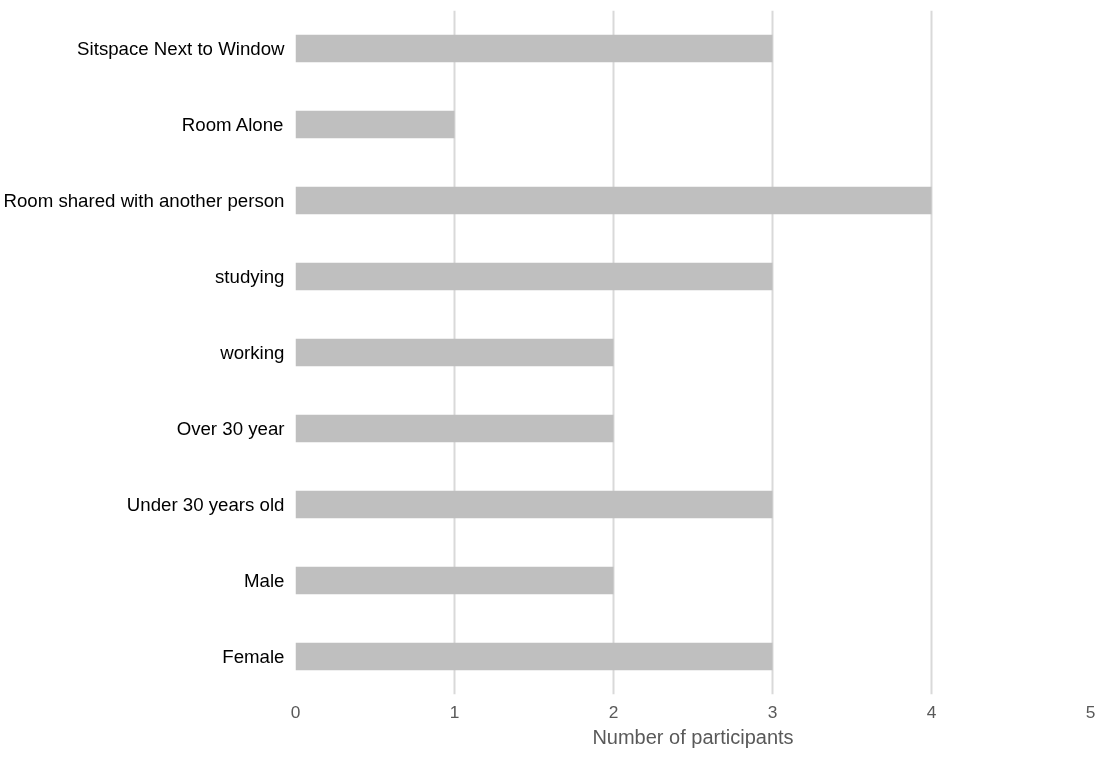  Describe the element at coordinates (613, 711) in the screenshot. I see `x-tick-label: 2` at that location.